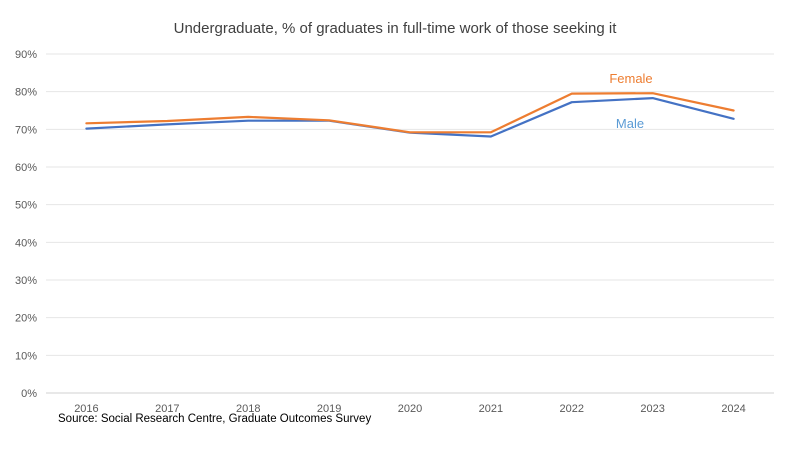  What do you see at coordinates (26, 224) in the screenshot?
I see `y-axis-ticks: 0% 10% 20% 30% 40% 50% 60% 70% 80% 90%` at bounding box center [26, 224].